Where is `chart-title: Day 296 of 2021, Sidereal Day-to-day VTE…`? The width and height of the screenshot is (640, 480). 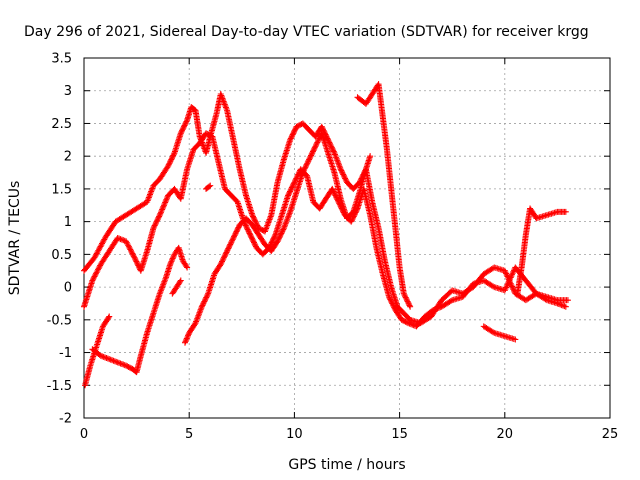
chart-title: Day 296 of 2021, Sidereal Day-to-day VTE… is located at coordinates (306, 32).